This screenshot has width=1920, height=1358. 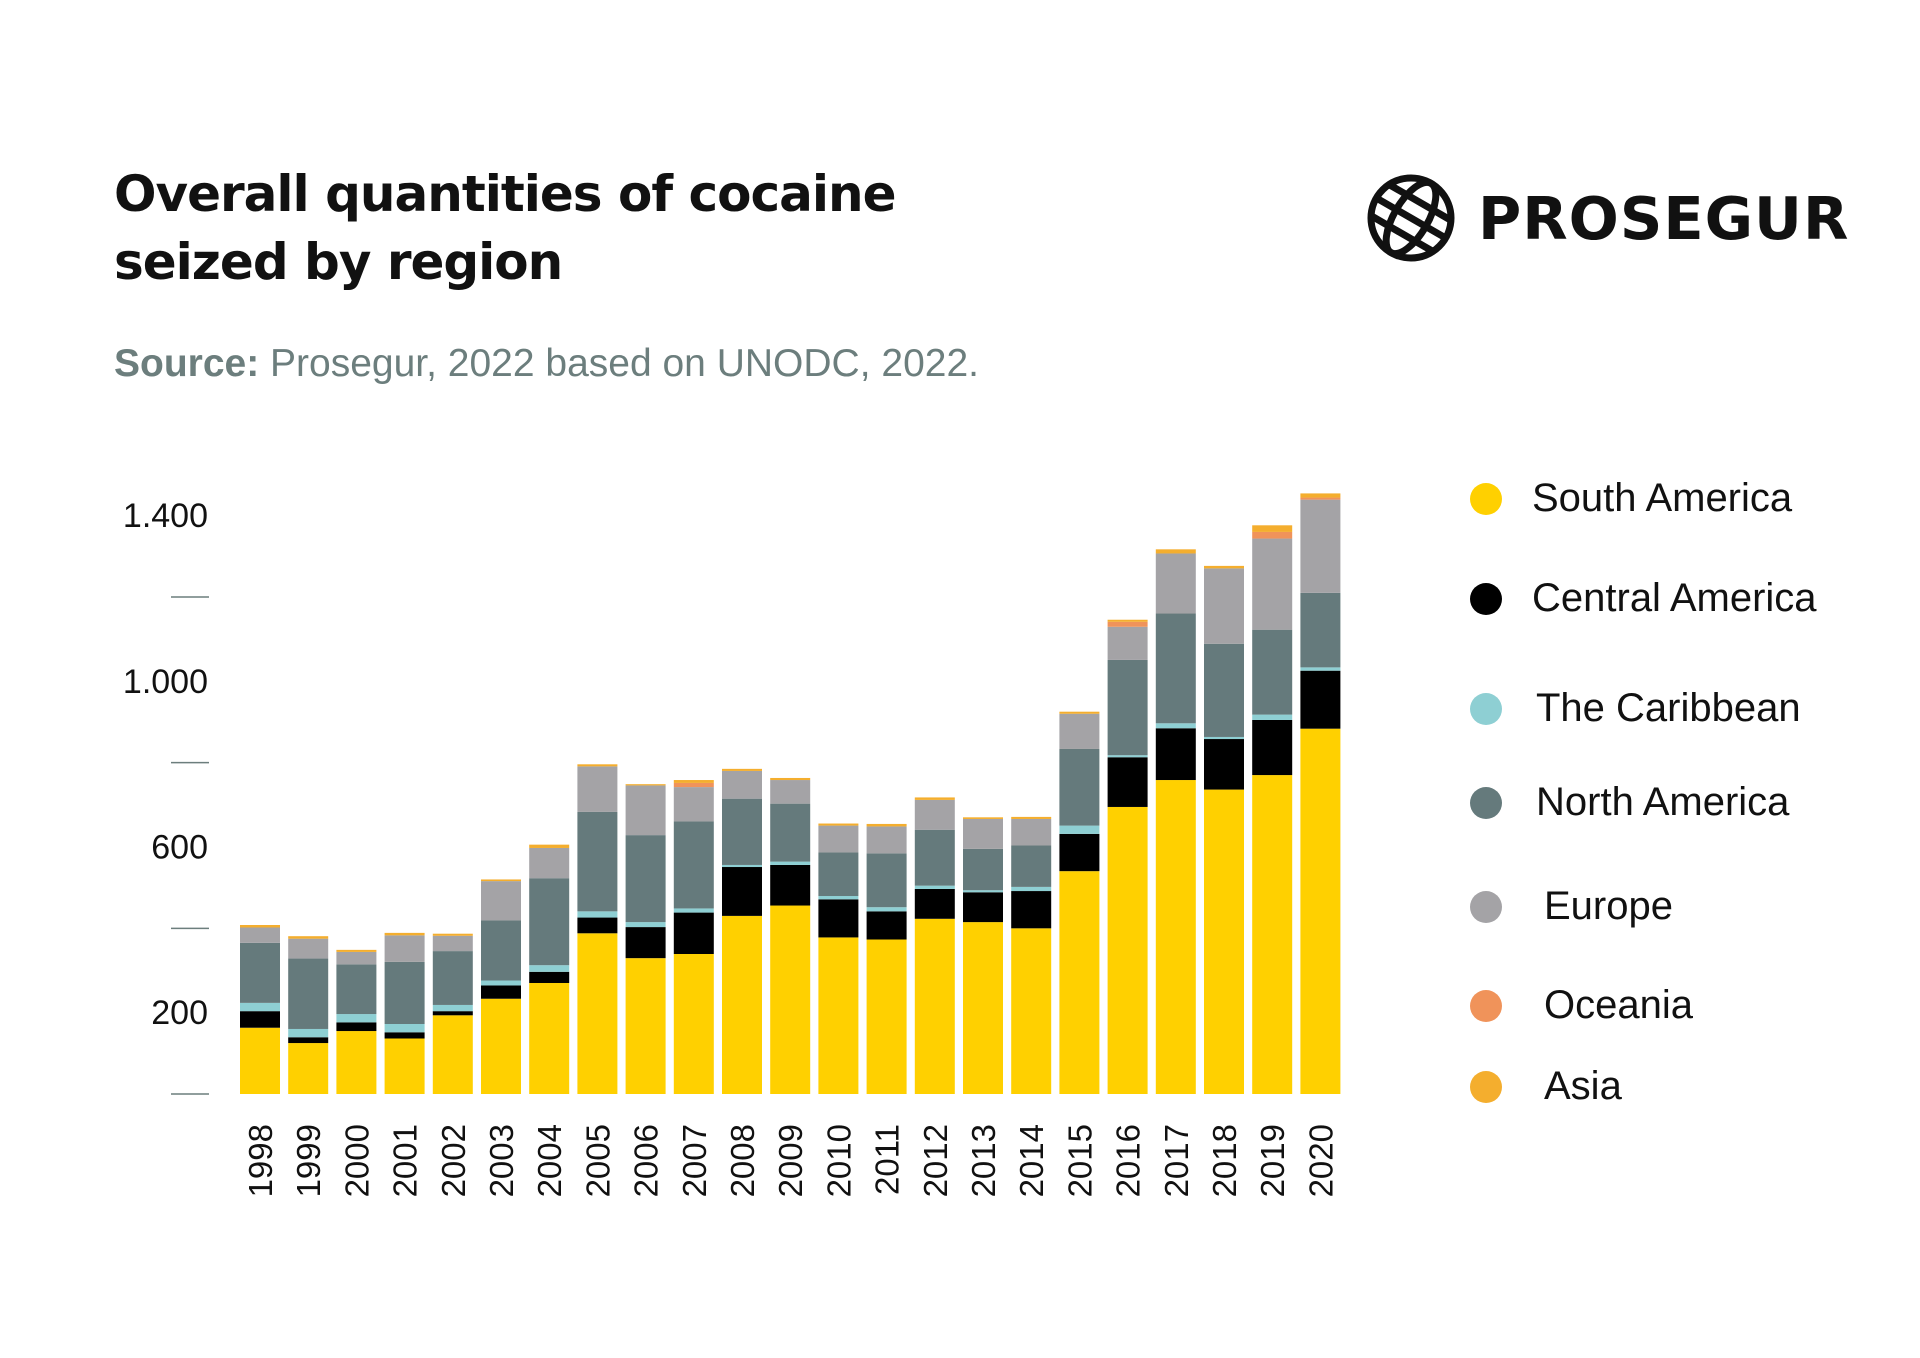 What do you see at coordinates (1629, 802) in the screenshot?
I see `legend-item: North America` at bounding box center [1629, 802].